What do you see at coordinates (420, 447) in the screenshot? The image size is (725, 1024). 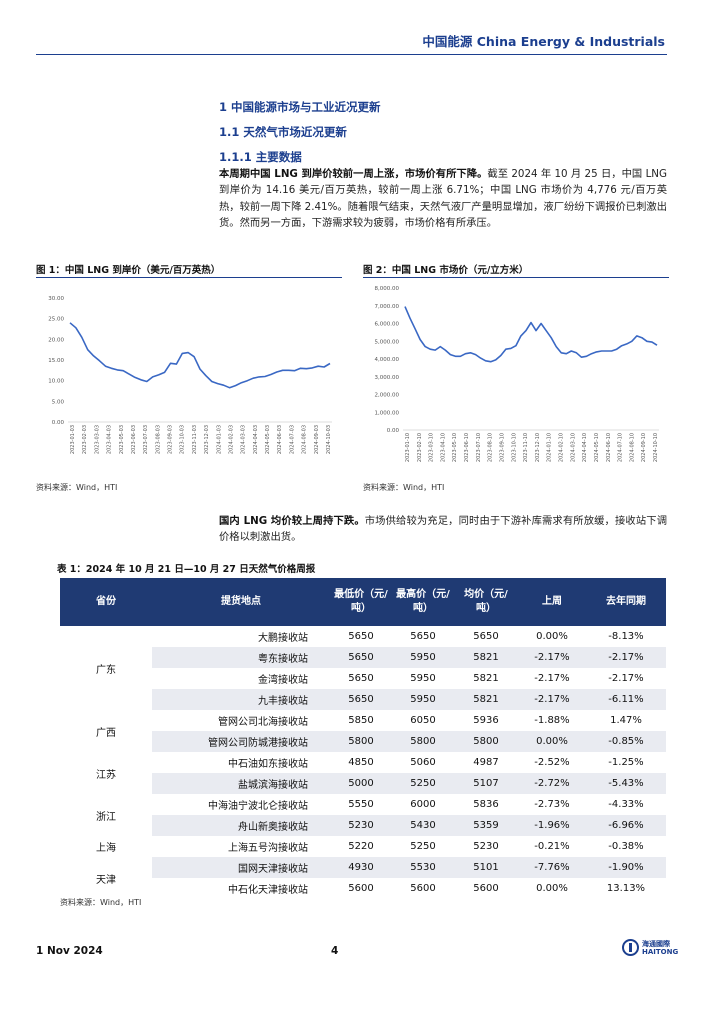 I see `x-tick-label: 2023-02-10` at bounding box center [420, 447].